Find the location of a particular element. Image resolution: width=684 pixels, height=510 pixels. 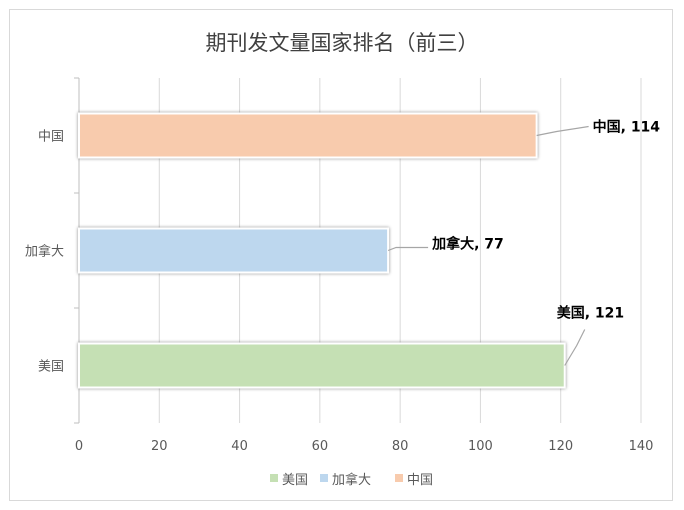

x-tick-label: 100 is located at coordinates (480, 446).